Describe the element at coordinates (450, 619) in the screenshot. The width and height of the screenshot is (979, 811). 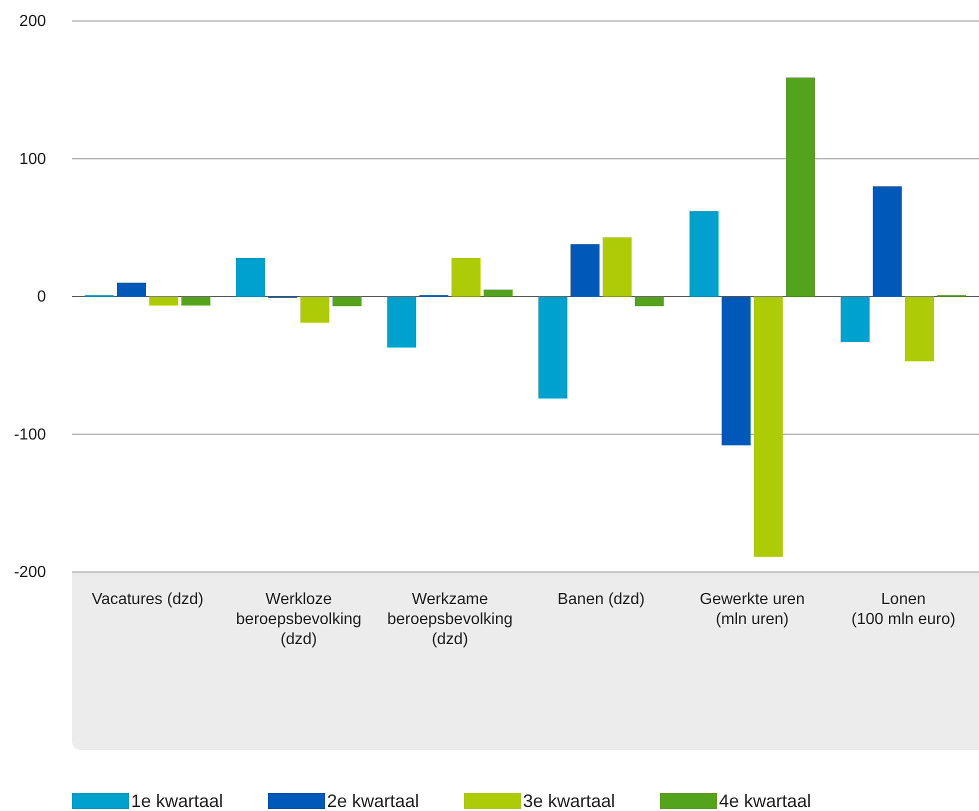
I see `x-tick-label: Werkzame beroepsbevolking (dzd)` at that location.